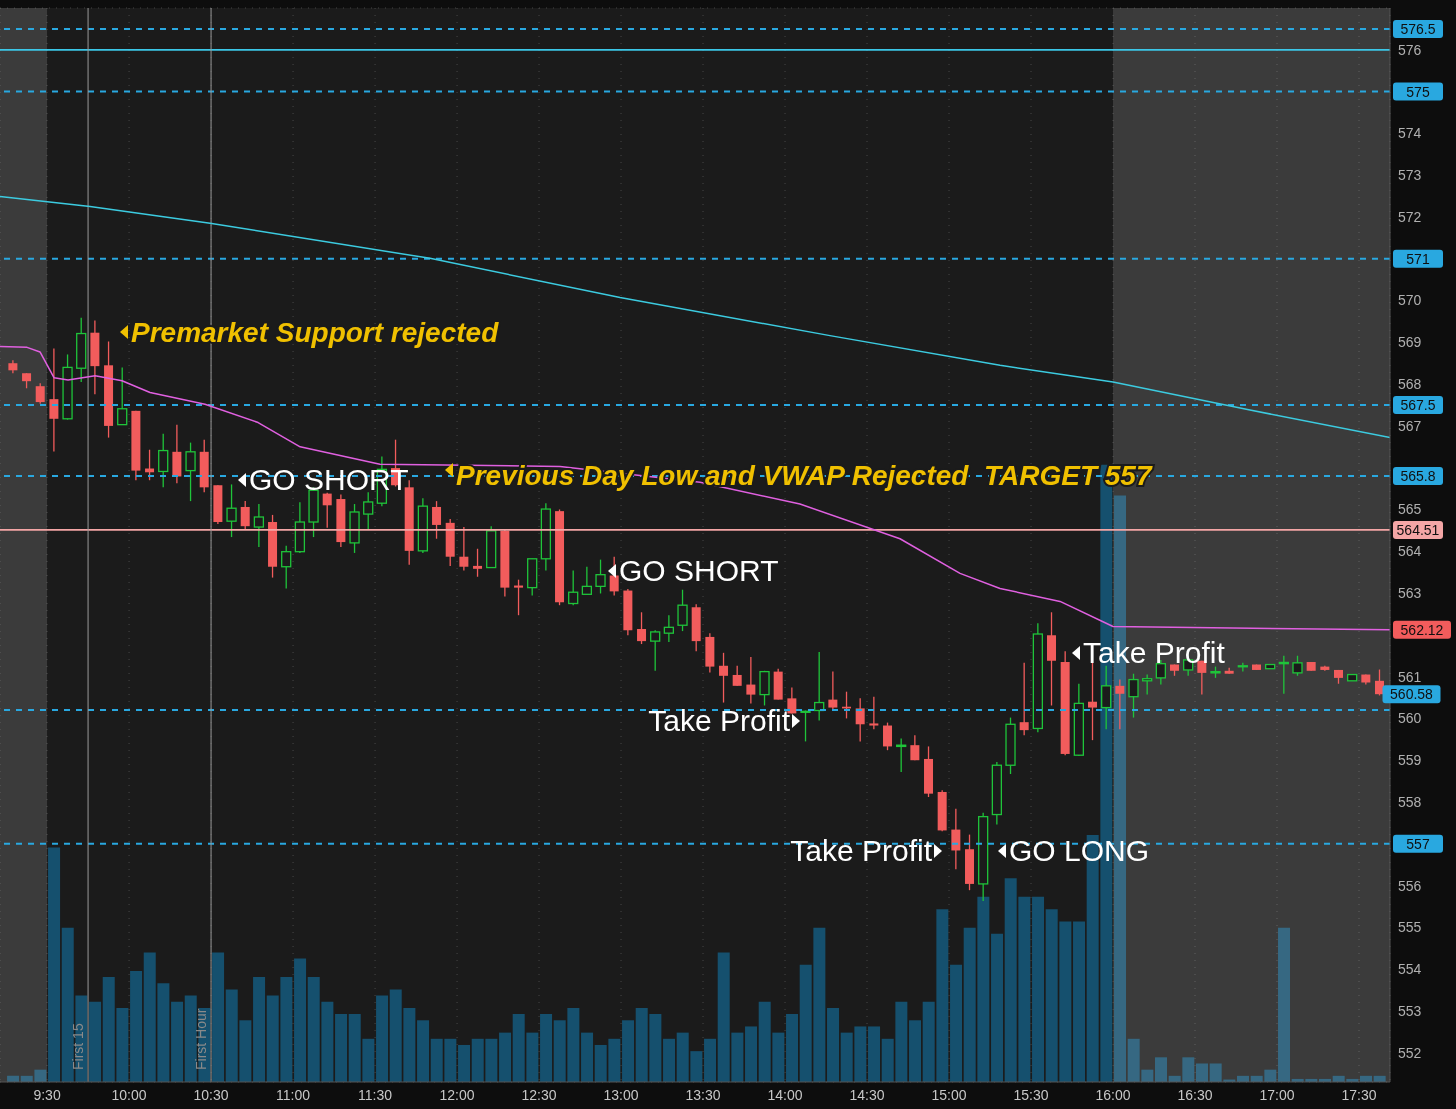 Image resolution: width=1456 pixels, height=1109 pixels. Describe the element at coordinates (129, 1094) in the screenshot. I see `x-tick-label: 10:00` at that location.